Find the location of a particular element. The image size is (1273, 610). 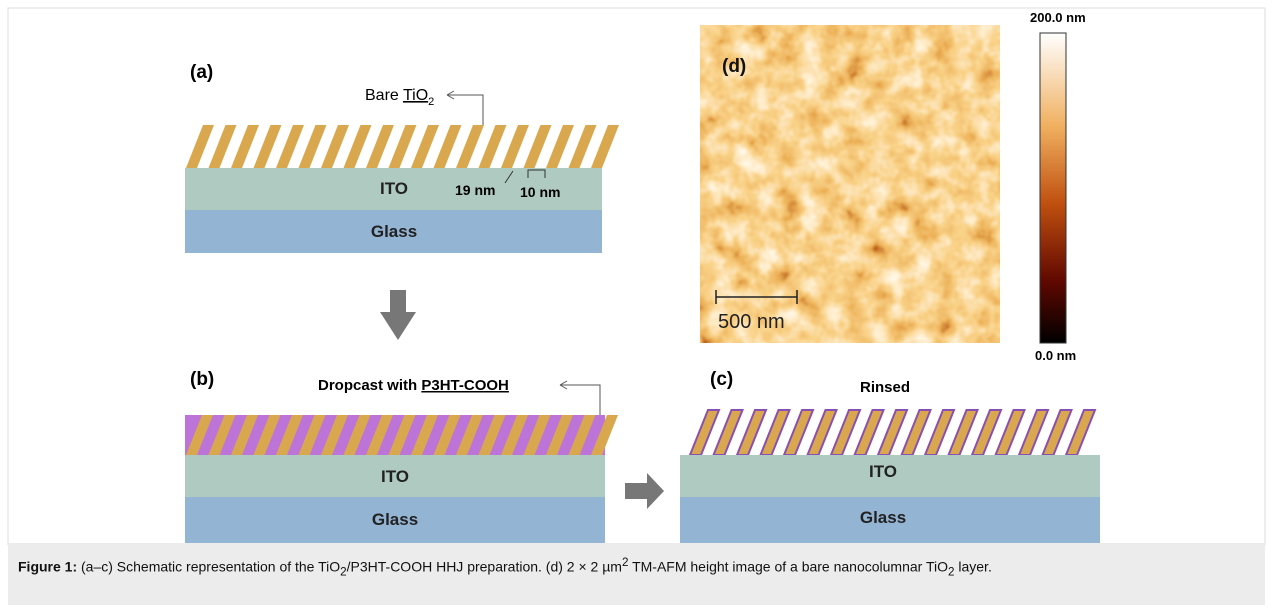

colorbar is located at coordinates (1053, 188).